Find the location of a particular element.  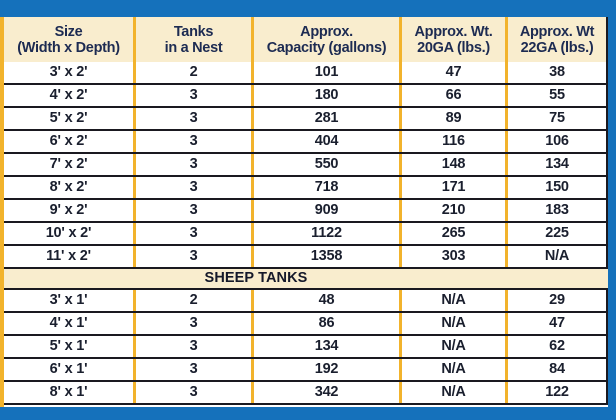

cell-wt-22ga: 134 is located at coordinates (558, 164).